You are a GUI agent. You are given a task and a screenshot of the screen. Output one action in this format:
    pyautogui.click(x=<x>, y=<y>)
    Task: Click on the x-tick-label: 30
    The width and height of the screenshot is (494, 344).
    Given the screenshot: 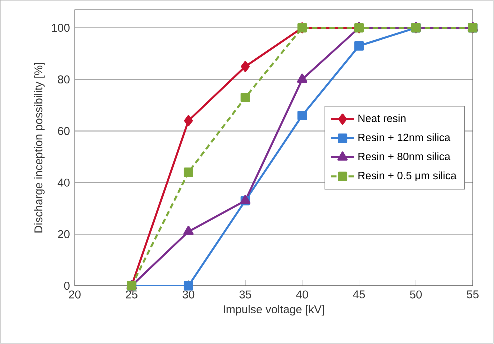 What is the action you would take?
    pyautogui.click(x=188, y=294)
    